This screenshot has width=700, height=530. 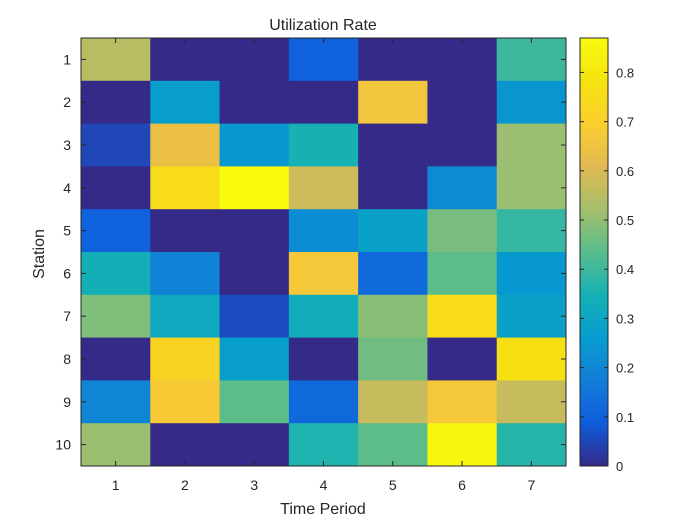 I want to click on y-tick-label: 5, so click(x=67, y=231).